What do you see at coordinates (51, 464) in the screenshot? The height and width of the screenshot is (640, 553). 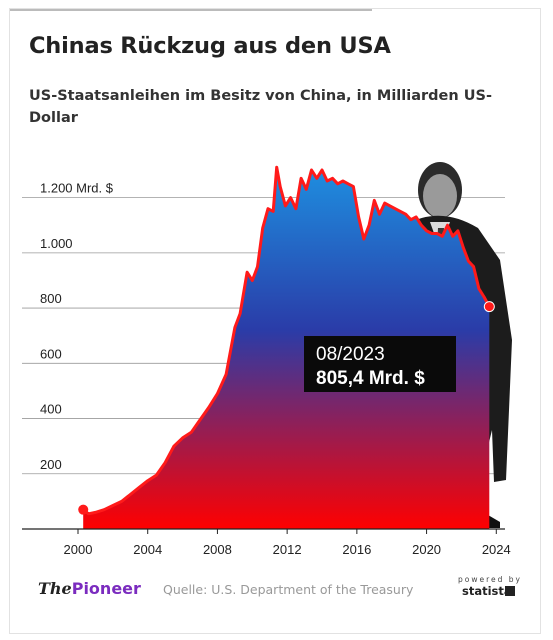 I see `y-tick-label: 200` at bounding box center [51, 464].